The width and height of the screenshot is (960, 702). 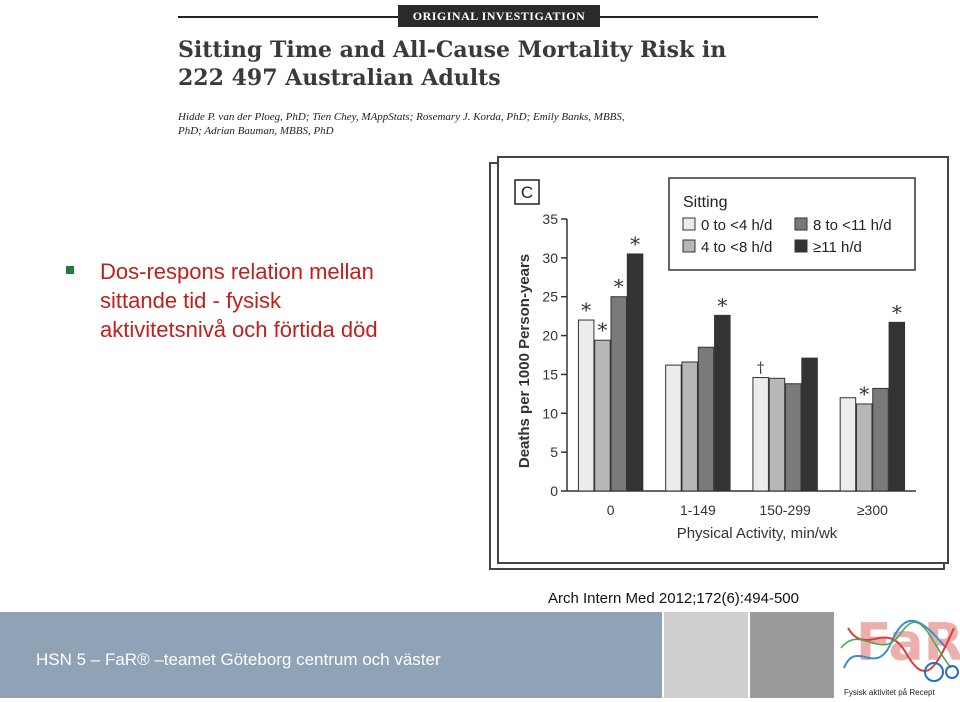 I want to click on legend-title: Sitting, so click(x=705, y=202).